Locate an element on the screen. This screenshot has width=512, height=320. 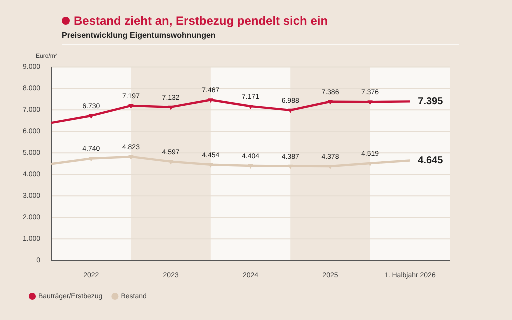
chart-title: Bestand zieht an, Erstbezug pendelt sich ein is located at coordinates (201, 21).